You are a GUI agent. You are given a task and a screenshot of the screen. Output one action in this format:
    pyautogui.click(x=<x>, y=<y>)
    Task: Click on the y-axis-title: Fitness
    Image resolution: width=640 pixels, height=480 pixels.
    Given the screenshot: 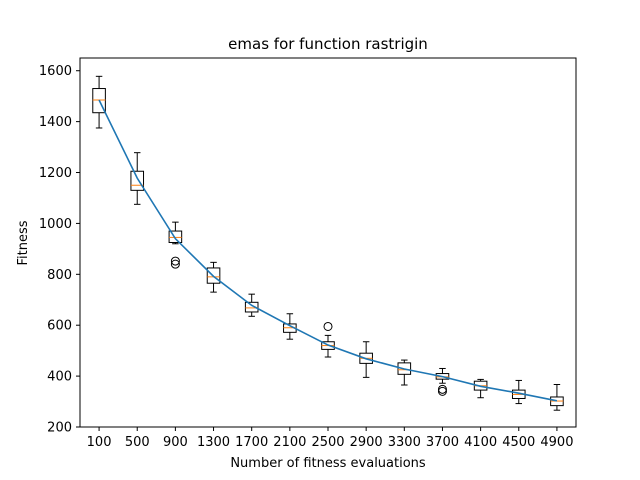 What is the action you would take?
    pyautogui.click(x=23, y=242)
    